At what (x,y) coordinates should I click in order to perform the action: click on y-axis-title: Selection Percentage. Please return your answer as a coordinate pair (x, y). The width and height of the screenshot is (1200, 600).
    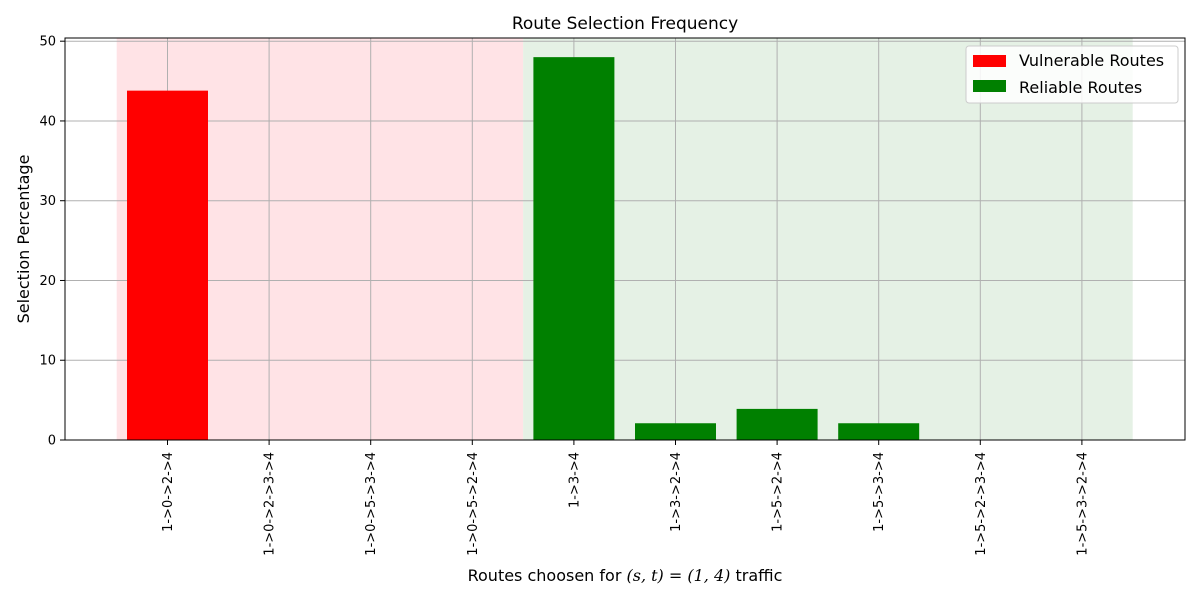
    Looking at the image, I should click on (23, 239).